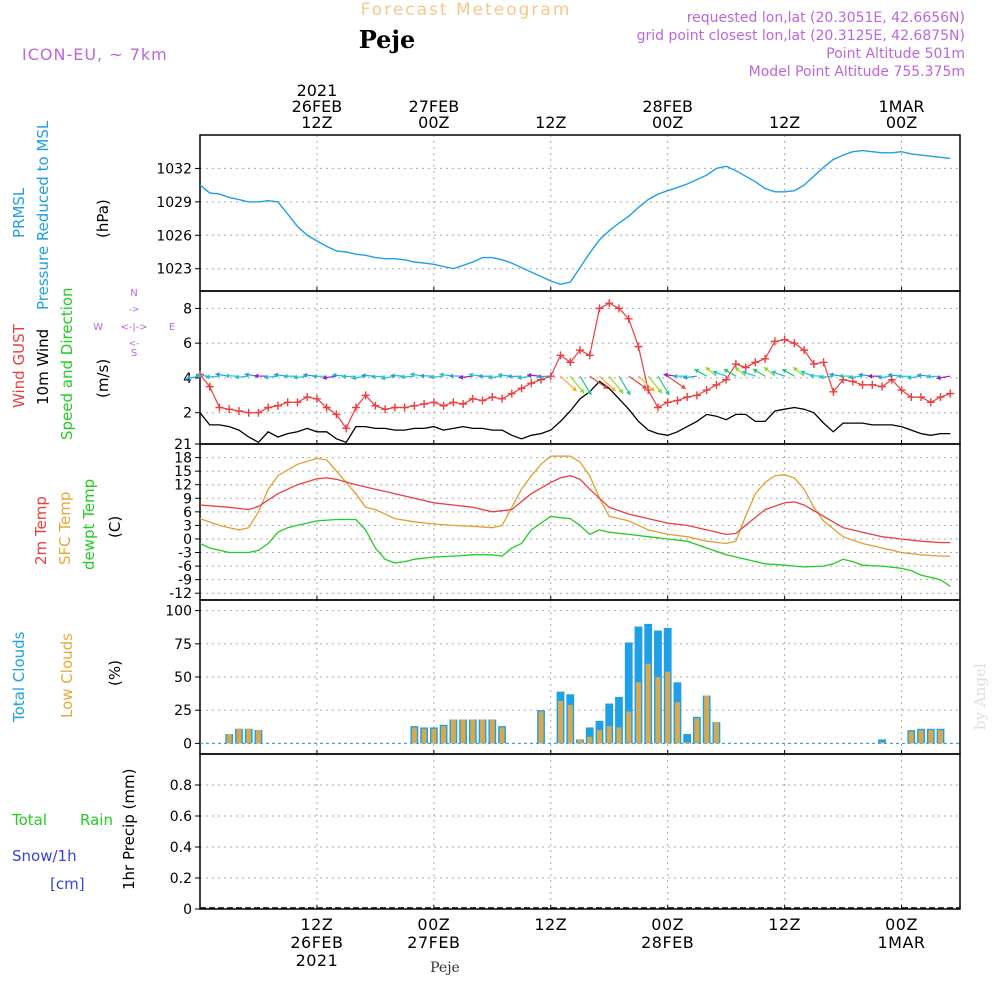 This screenshot has width=1000, height=1005. I want to click on compass-arrow-icon: <-, so click(134, 344).